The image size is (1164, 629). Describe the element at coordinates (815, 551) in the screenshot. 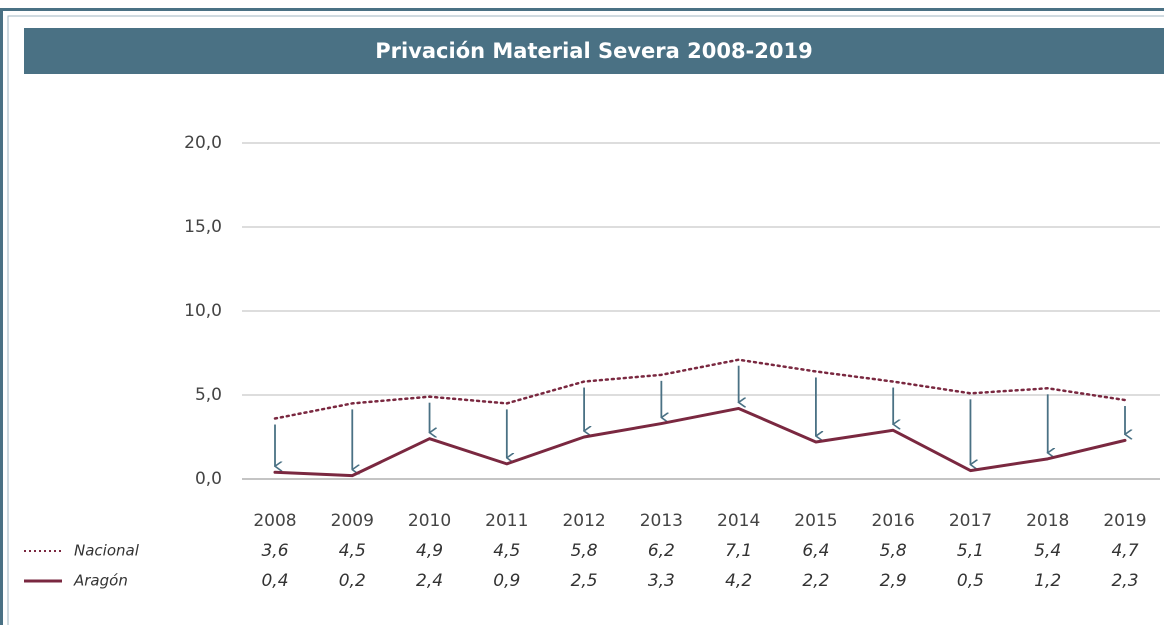

I see `data-label: 6,4` at that location.